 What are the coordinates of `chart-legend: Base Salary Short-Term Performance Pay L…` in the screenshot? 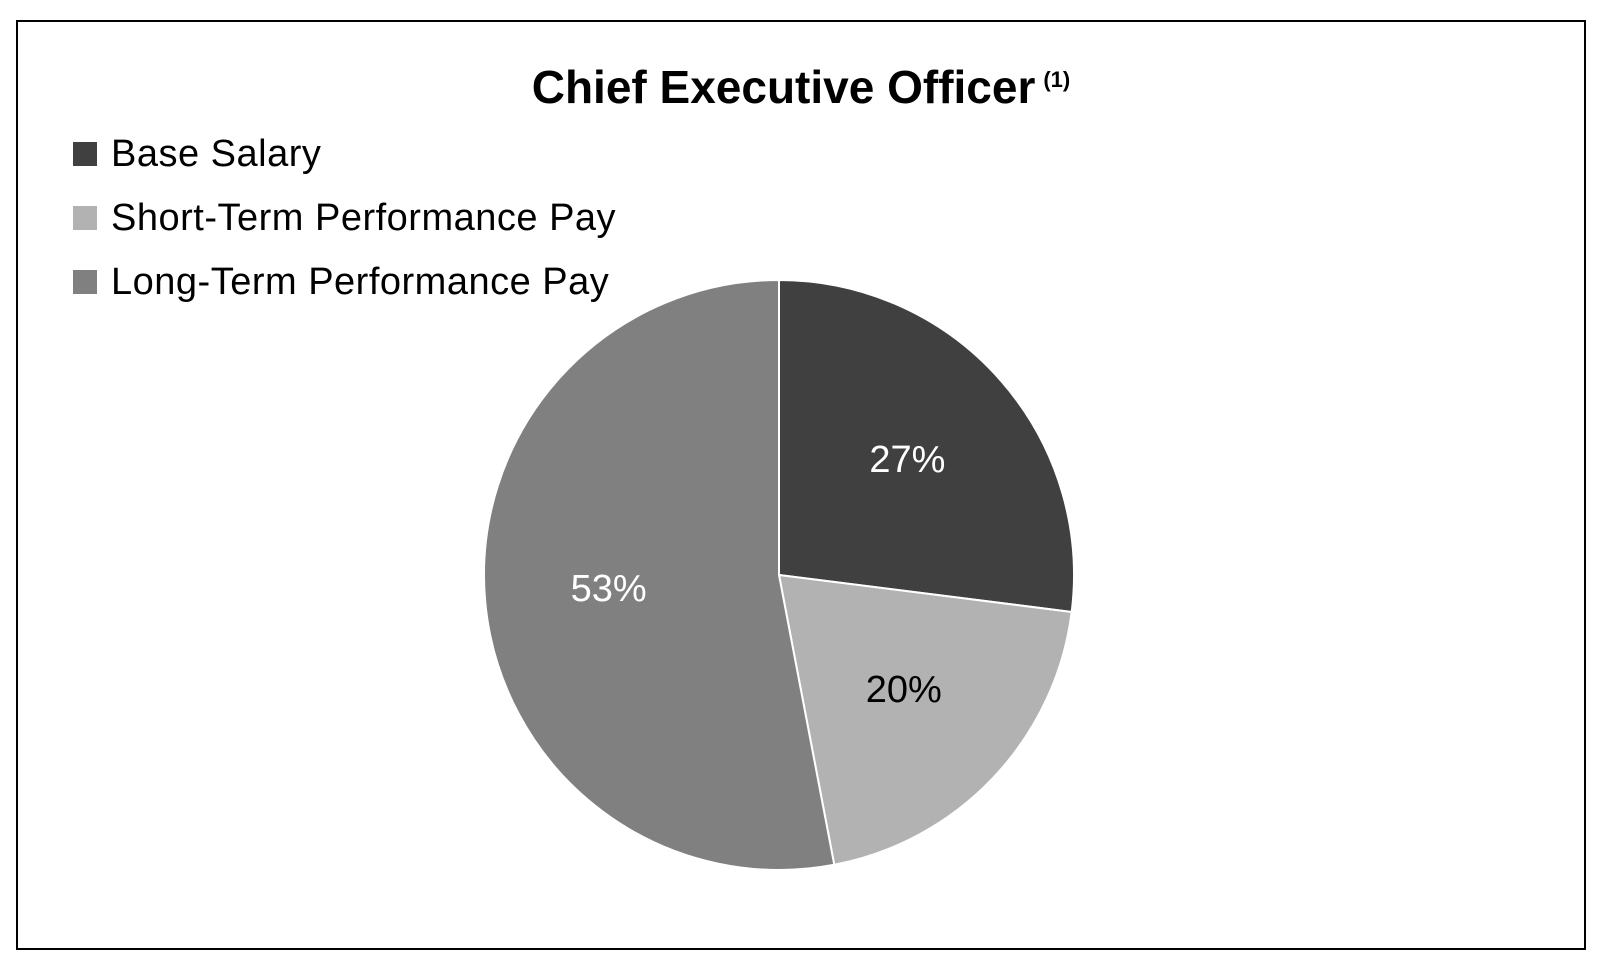 It's located at (344, 218).